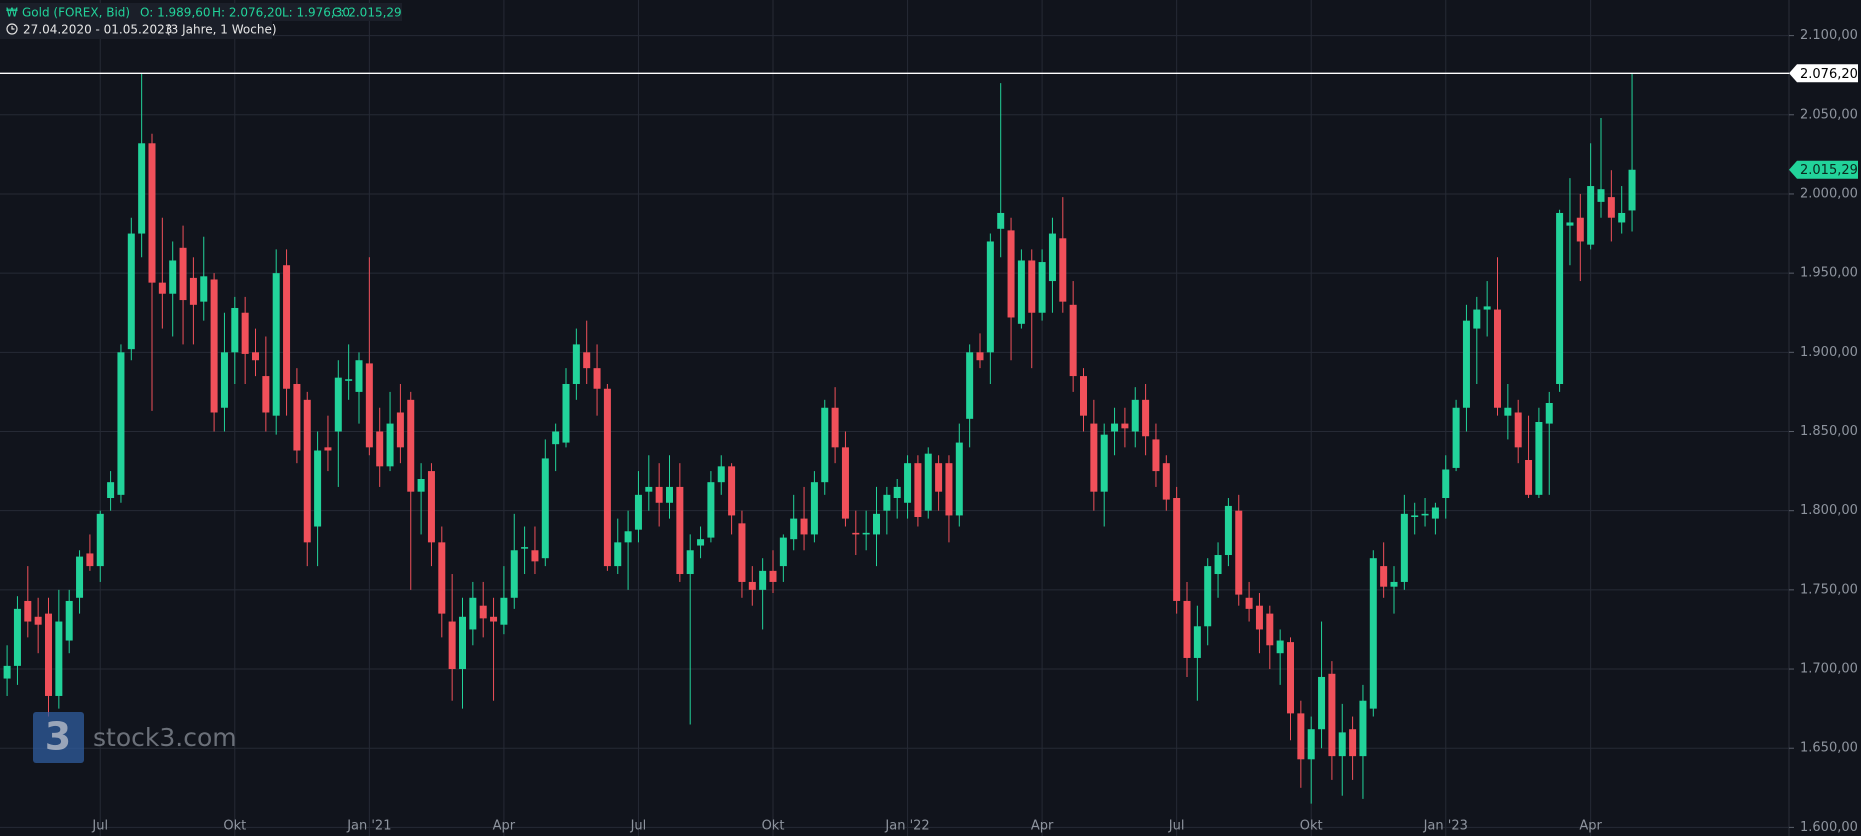 This screenshot has width=1861, height=836. Describe the element at coordinates (1829, 827) in the screenshot. I see `y-tick-label: 1.600,00` at that location.